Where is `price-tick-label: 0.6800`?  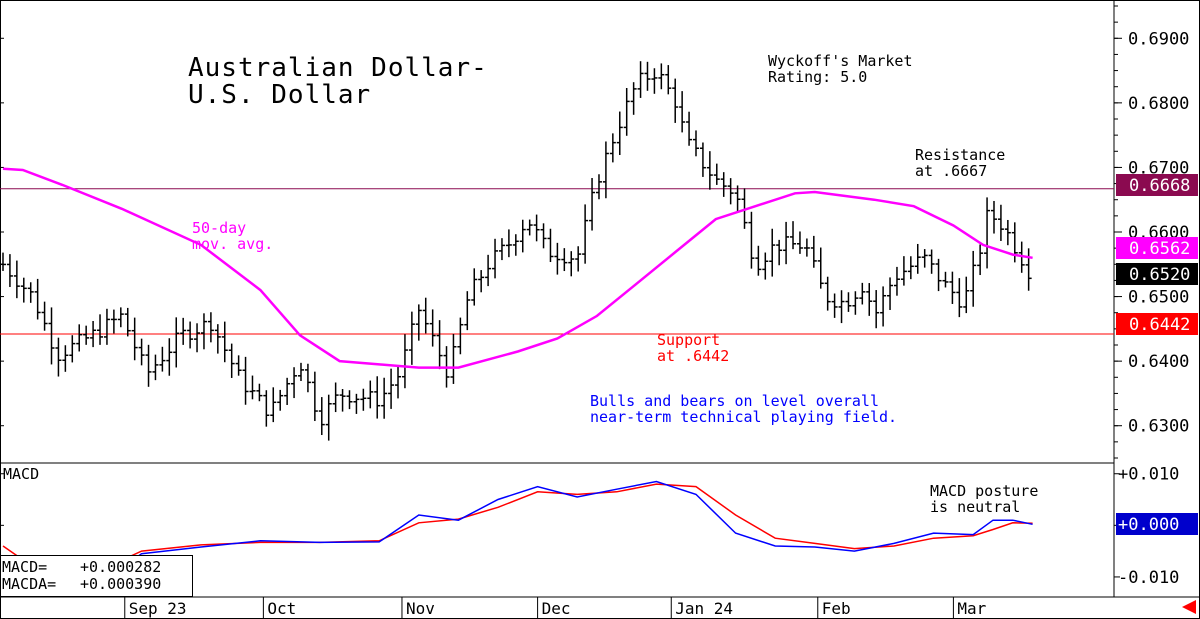 price-tick-label: 0.6800 is located at coordinates (1158, 104).